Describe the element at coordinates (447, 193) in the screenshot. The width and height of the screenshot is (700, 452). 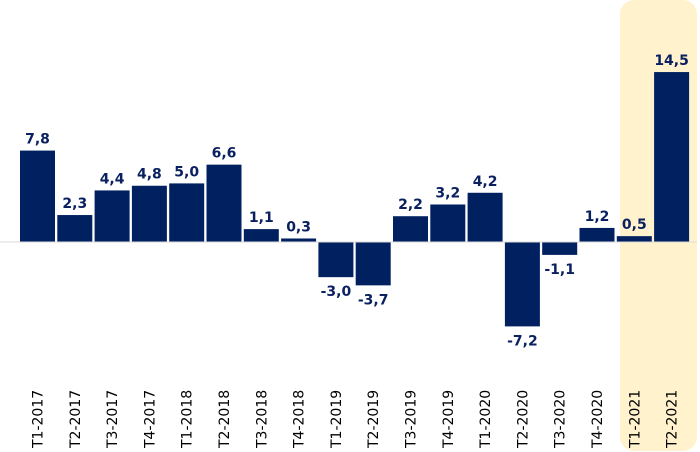
I see `data-label: 3,2` at that location.